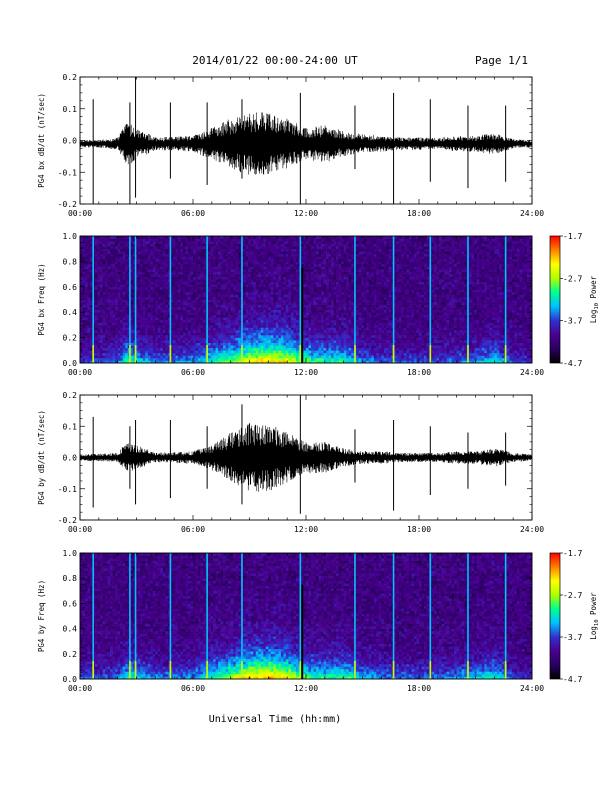  What do you see at coordinates (41, 140) in the screenshot?
I see `y-axis-label: PG4 bx dB/dt (nT/sec)` at bounding box center [41, 140].